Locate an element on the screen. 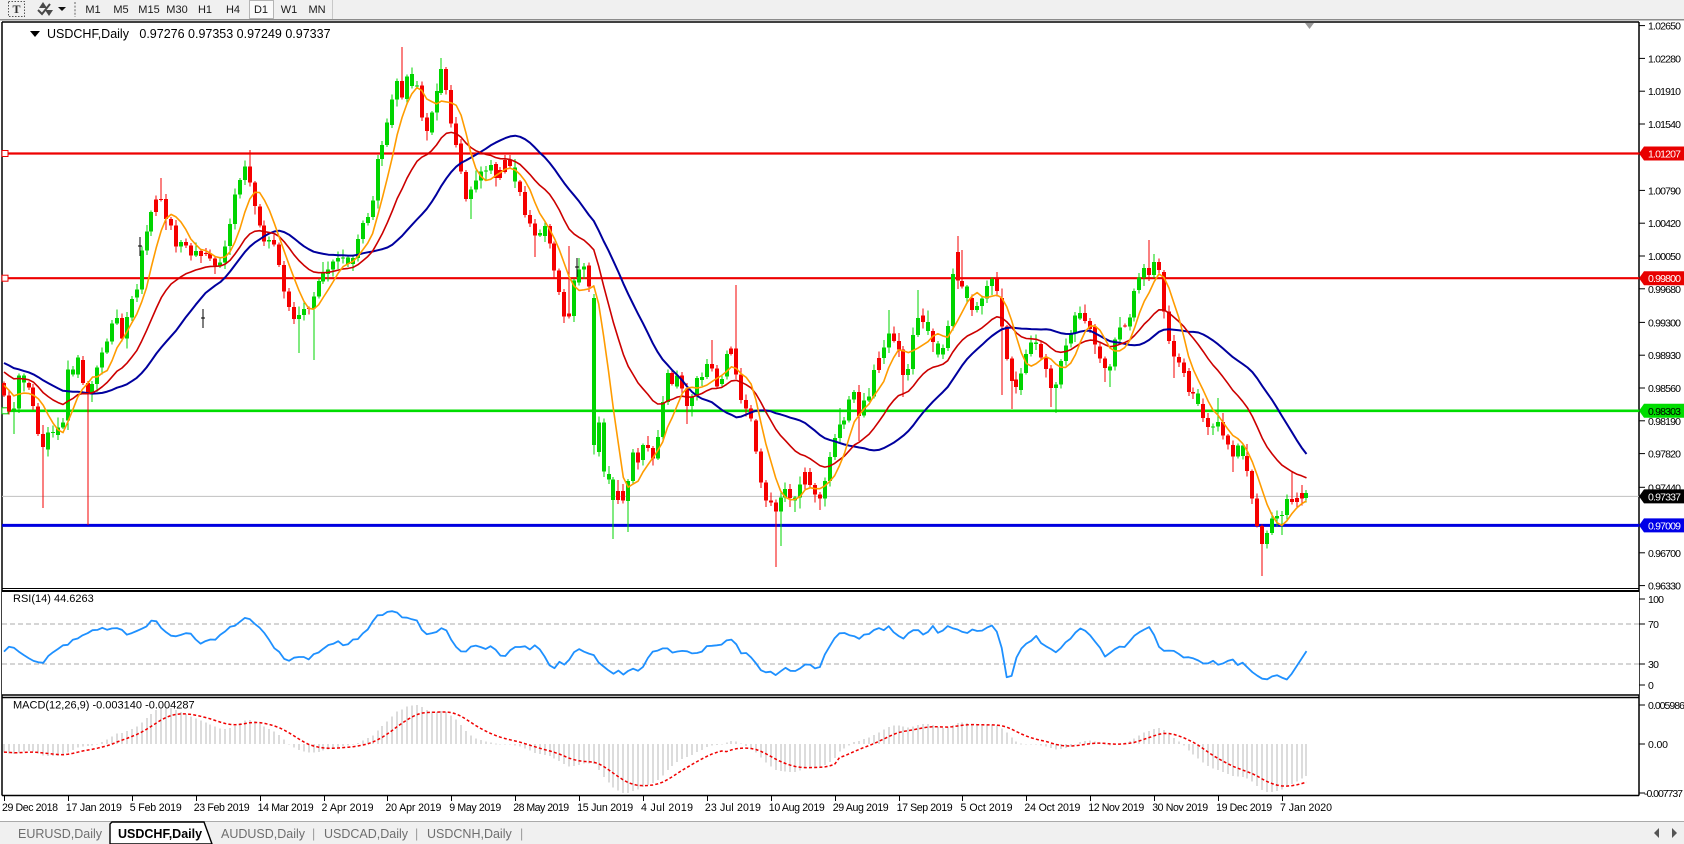 The image size is (1684, 844). svg-text: 28 May 2019 is located at coordinates (541, 808).